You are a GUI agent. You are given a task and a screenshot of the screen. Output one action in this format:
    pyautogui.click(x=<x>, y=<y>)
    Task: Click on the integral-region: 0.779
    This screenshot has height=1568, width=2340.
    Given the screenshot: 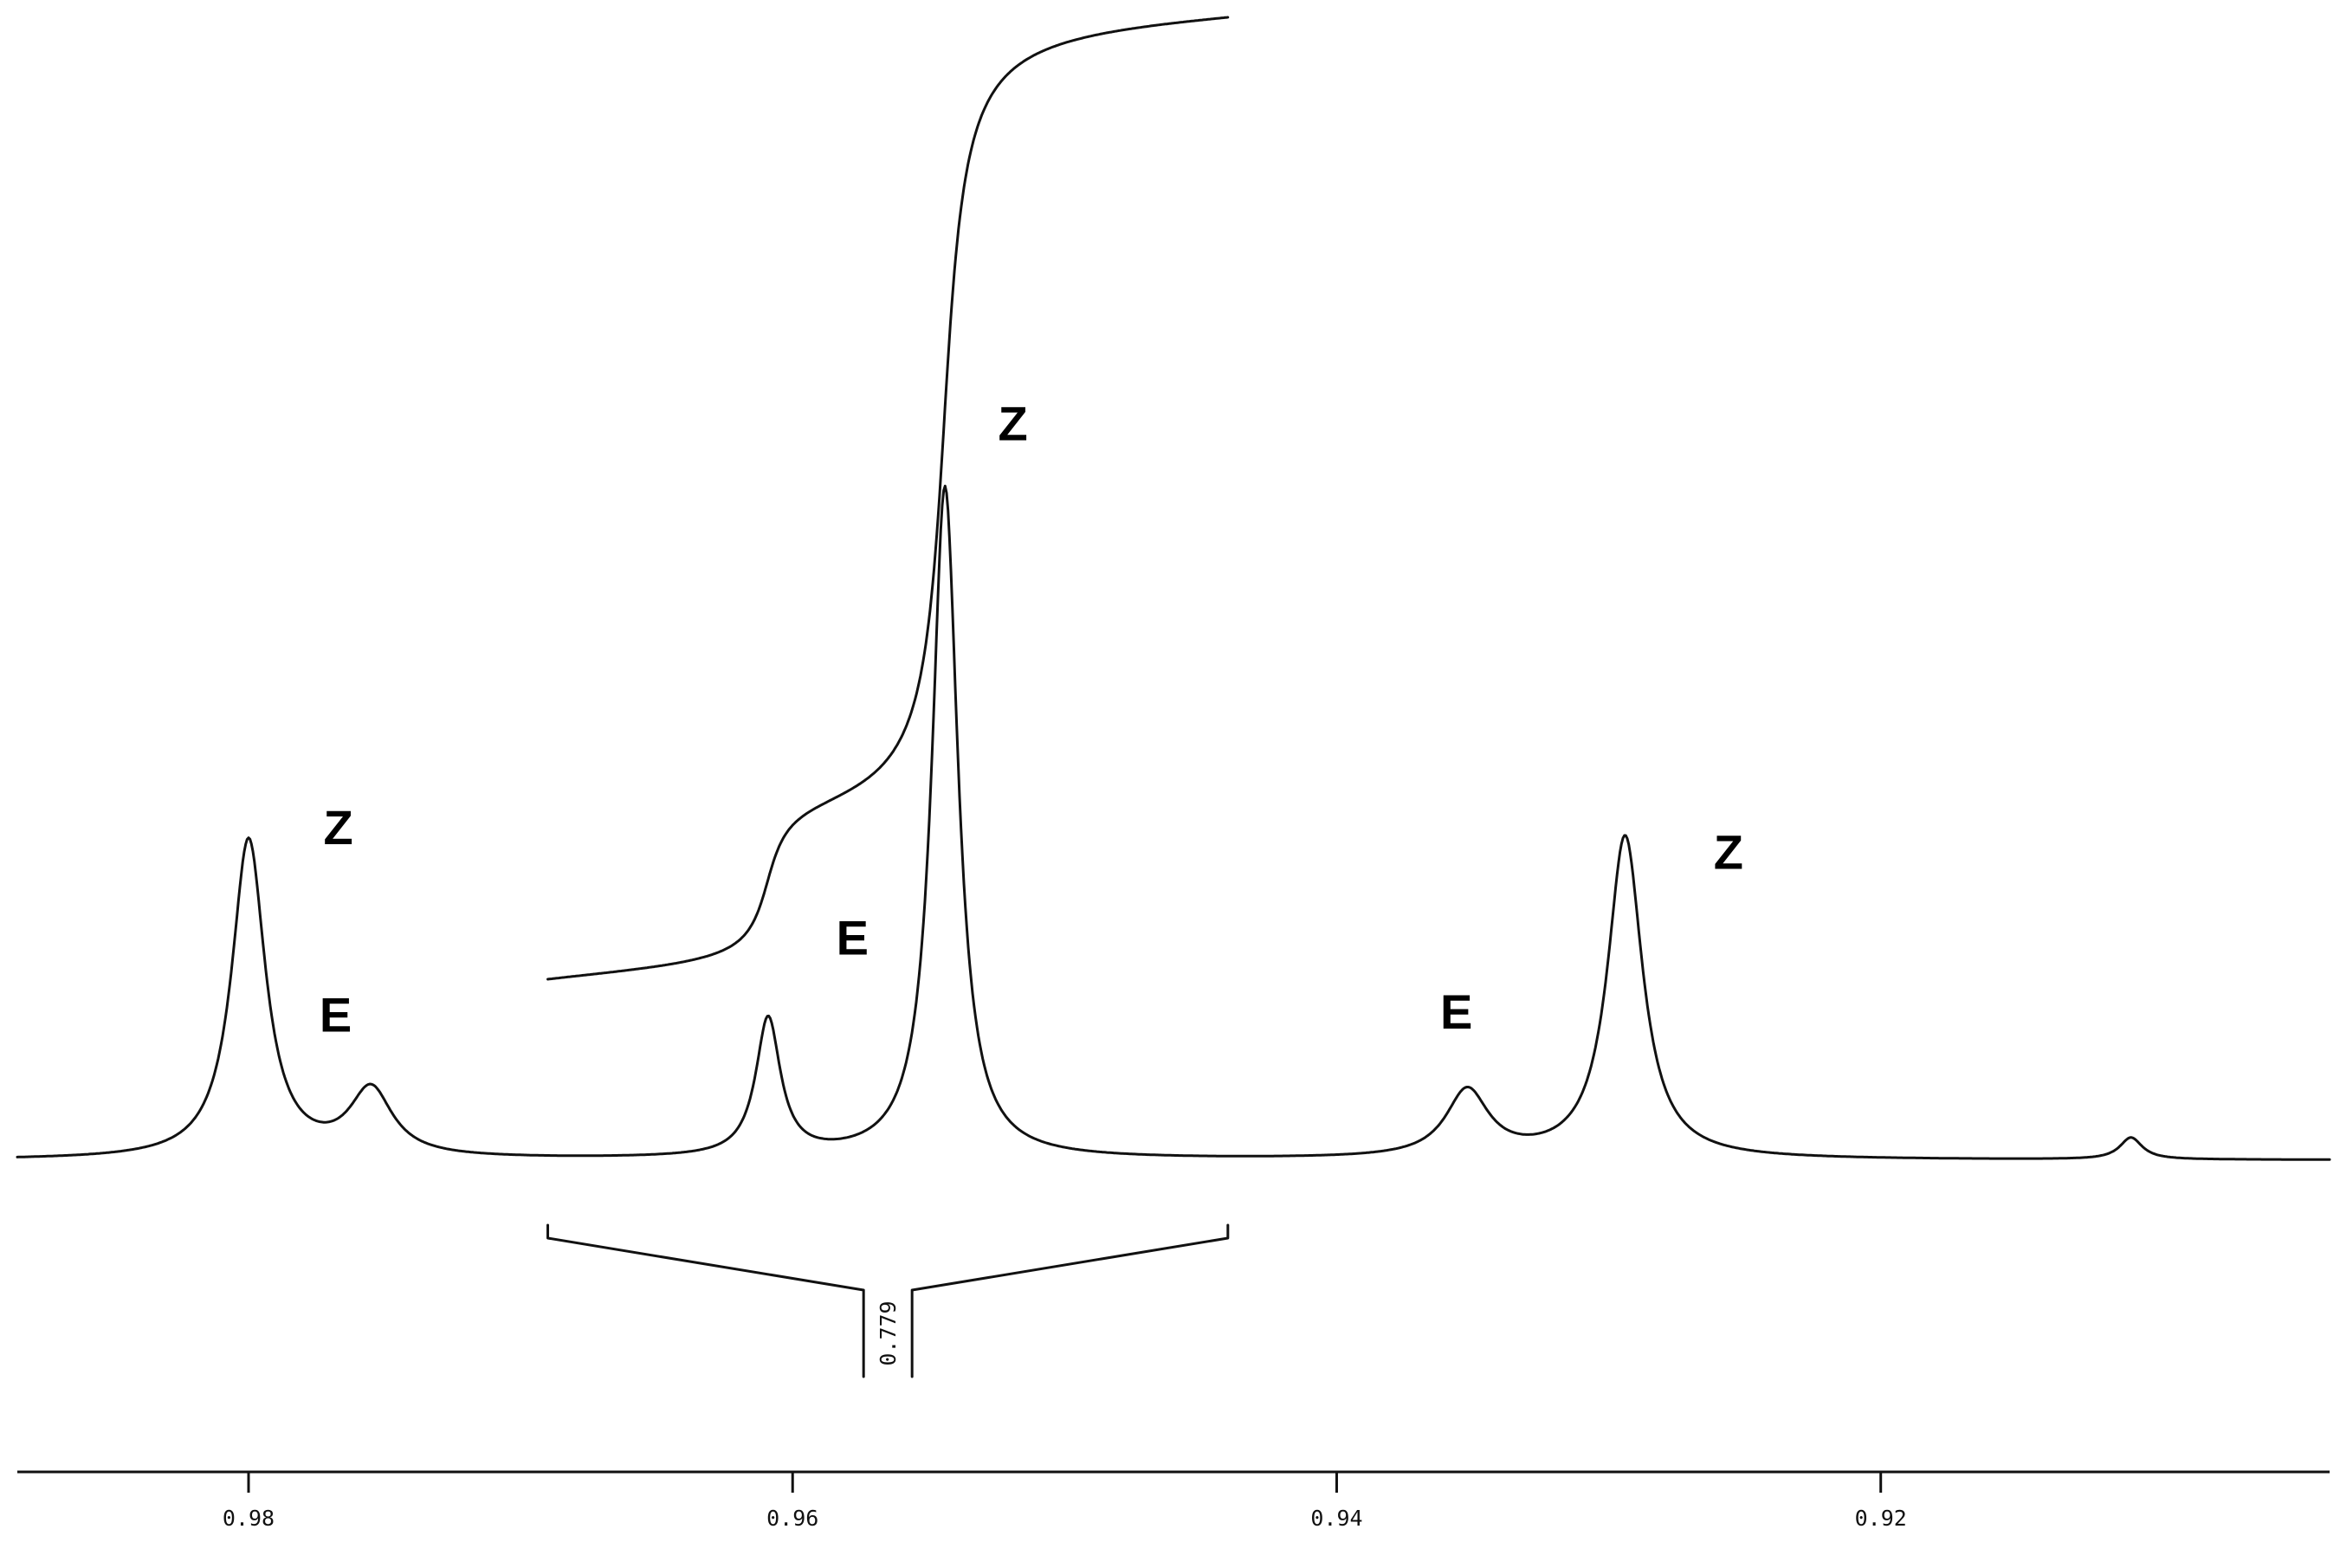 What is the action you would take?
    pyautogui.click(x=888, y=1301)
    